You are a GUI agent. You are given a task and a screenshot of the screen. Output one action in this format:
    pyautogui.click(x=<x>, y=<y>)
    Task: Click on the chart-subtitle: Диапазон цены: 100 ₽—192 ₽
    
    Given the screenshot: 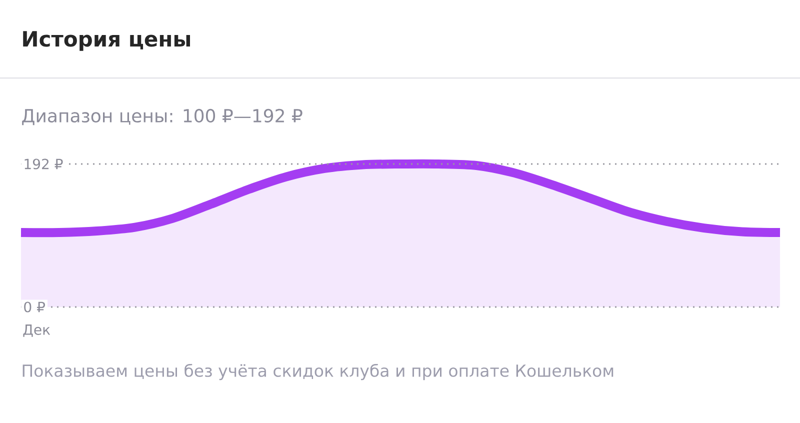 What is the action you would take?
    pyautogui.click(x=162, y=117)
    